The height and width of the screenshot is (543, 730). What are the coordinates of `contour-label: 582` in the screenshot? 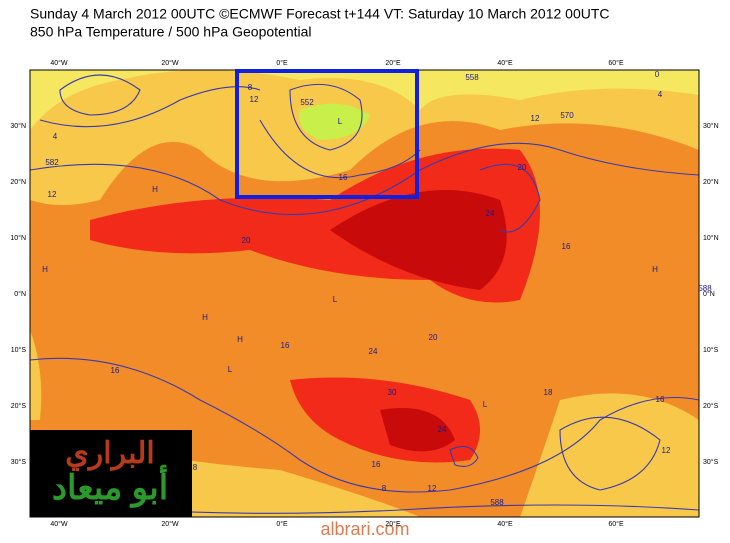 It's located at (52, 162).